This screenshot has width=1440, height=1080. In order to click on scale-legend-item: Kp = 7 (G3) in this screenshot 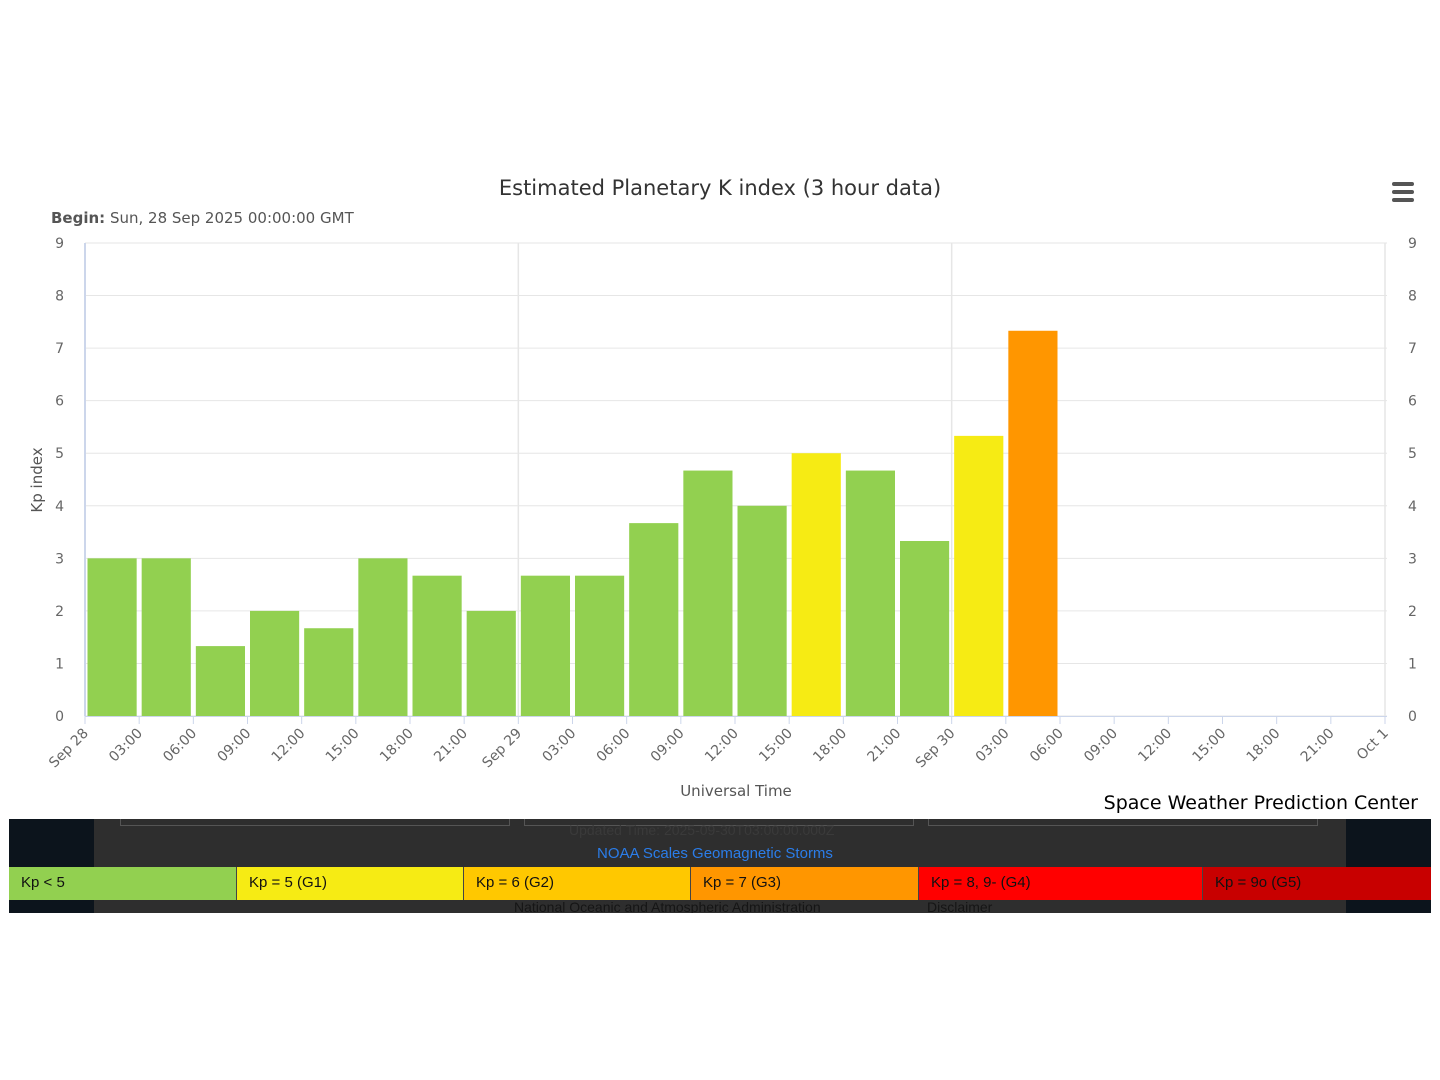, I will do `click(805, 883)`.